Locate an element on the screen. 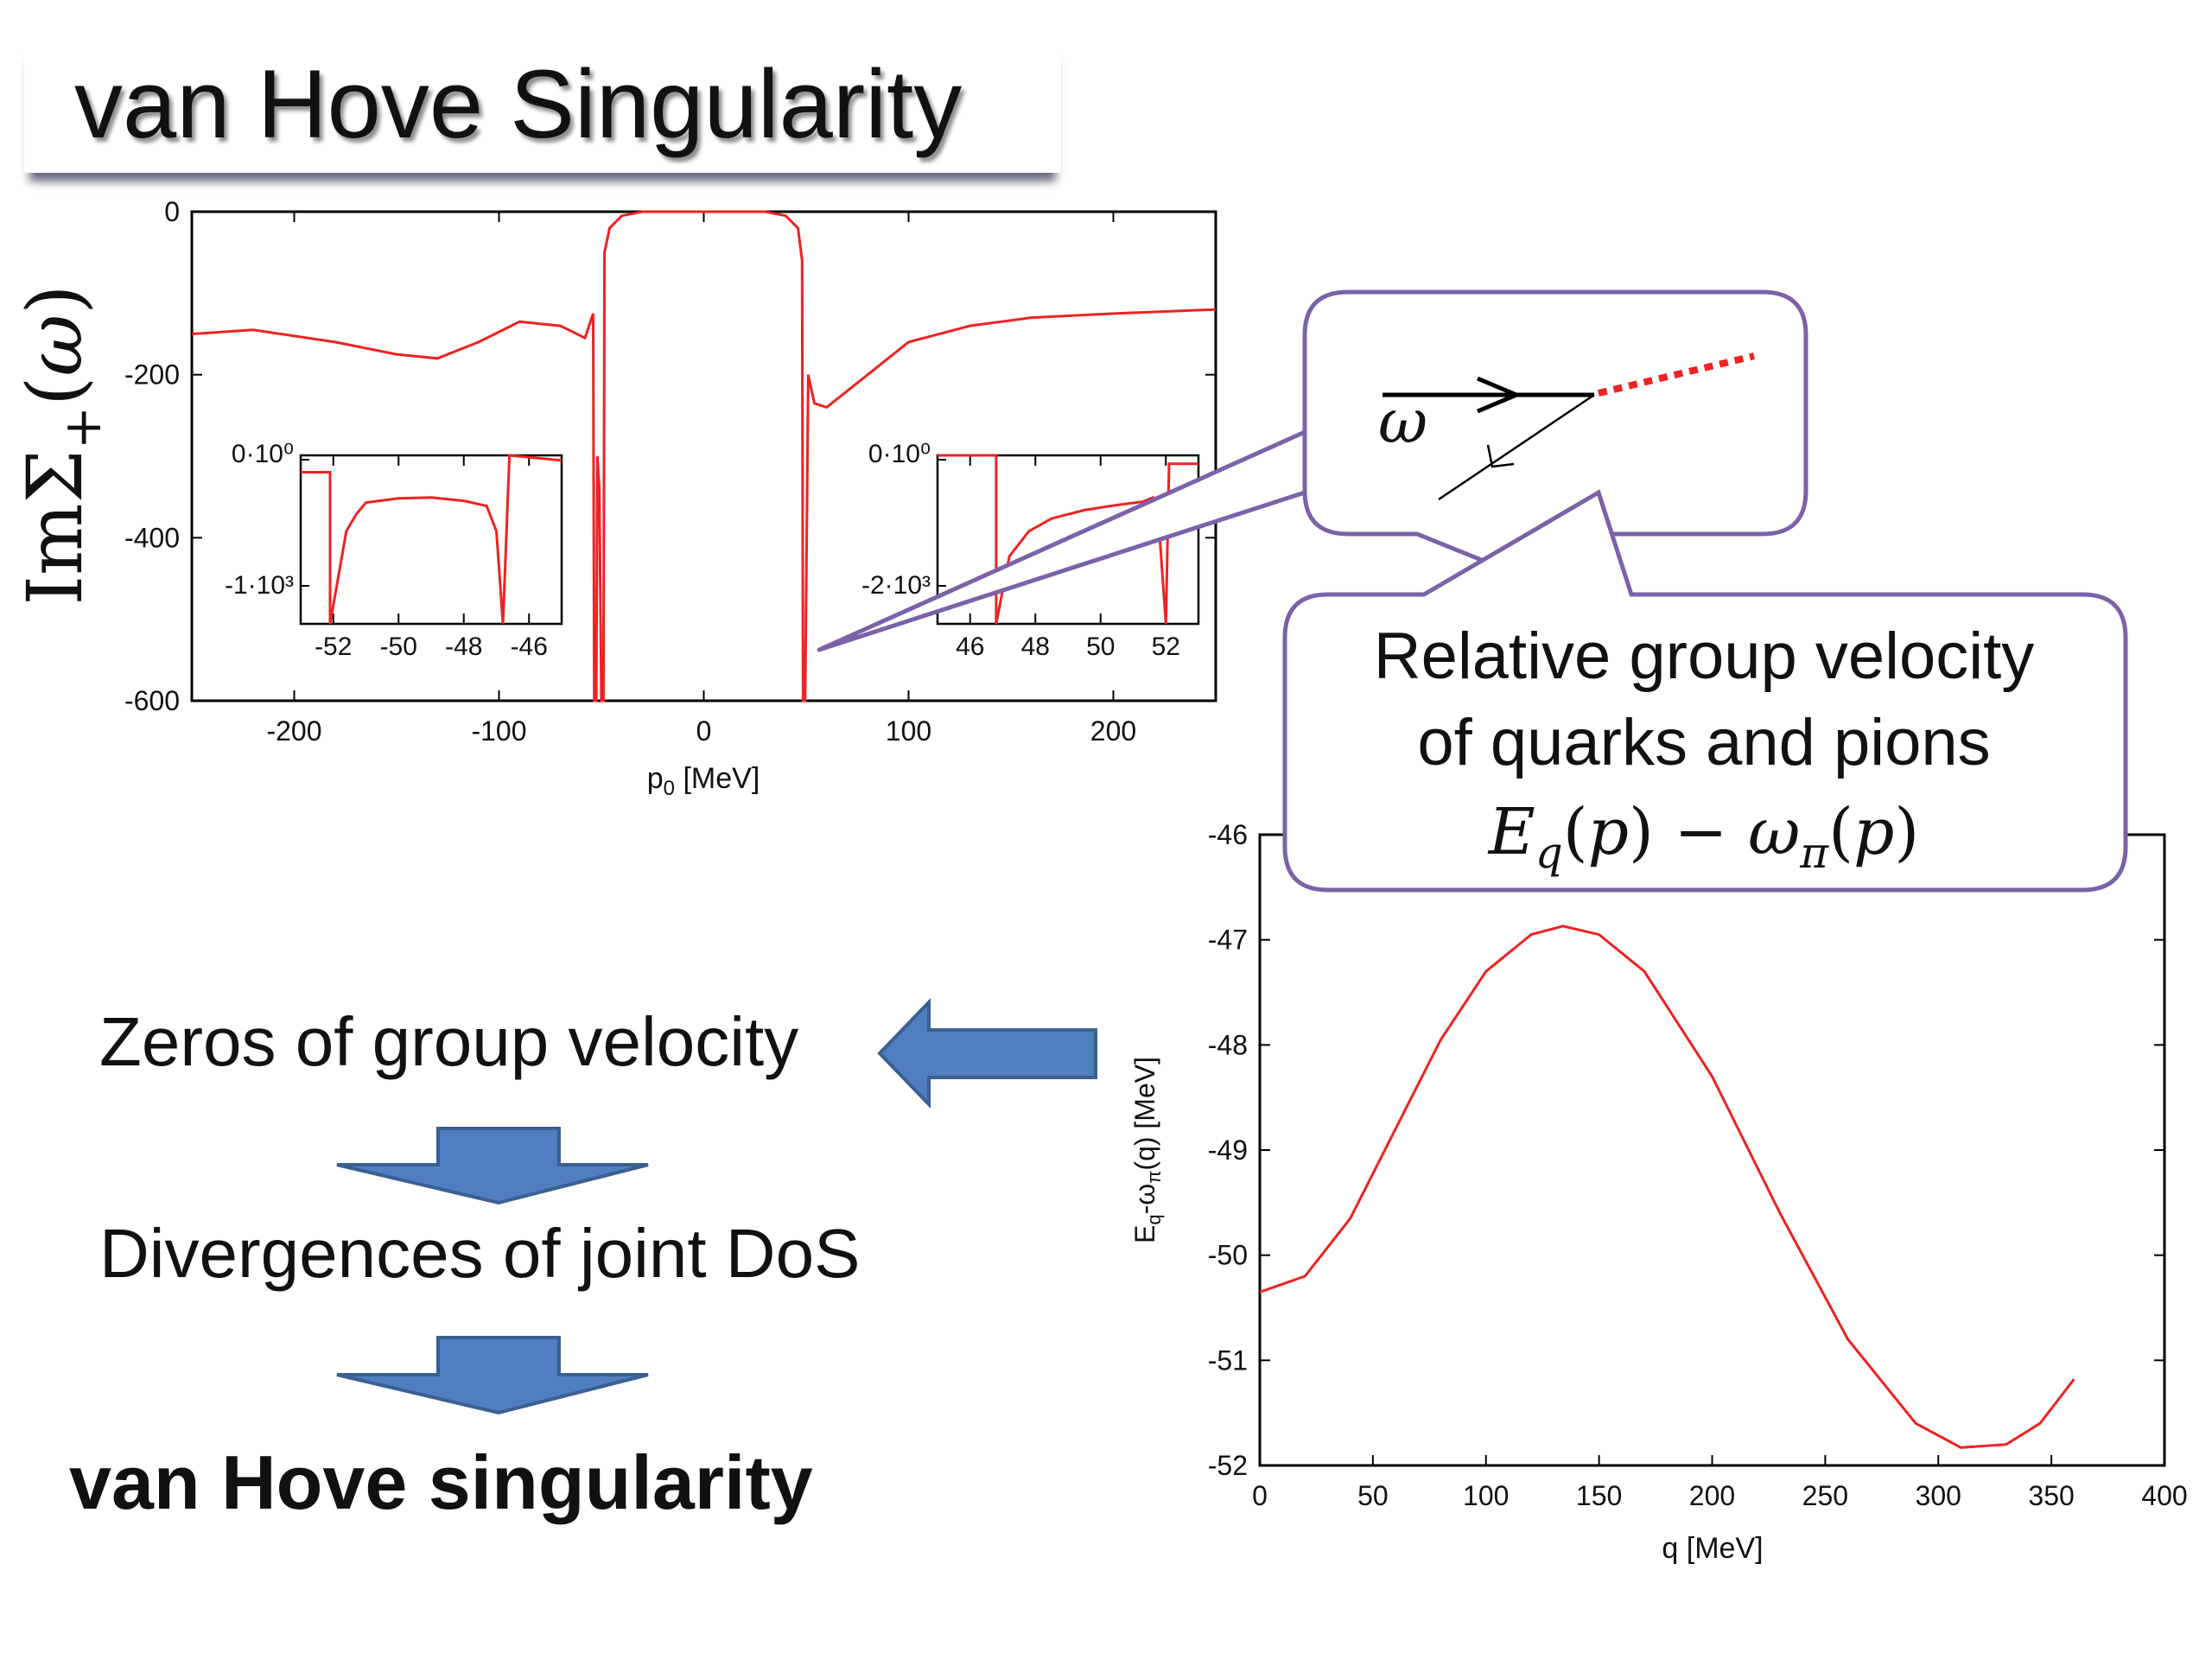 The image size is (2212, 1659). diagram-callout: ω is located at coordinates (1555, 457).